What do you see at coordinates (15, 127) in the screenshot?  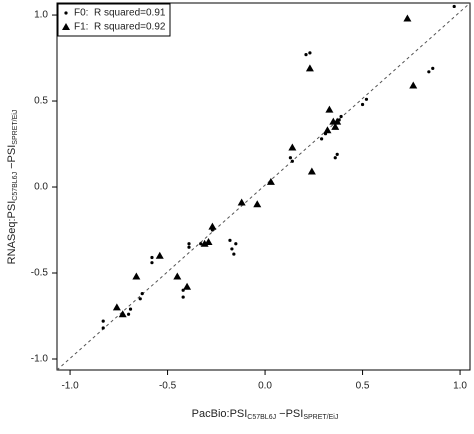 I see `y-label-sub: SPRET/EiJ` at bounding box center [15, 127].